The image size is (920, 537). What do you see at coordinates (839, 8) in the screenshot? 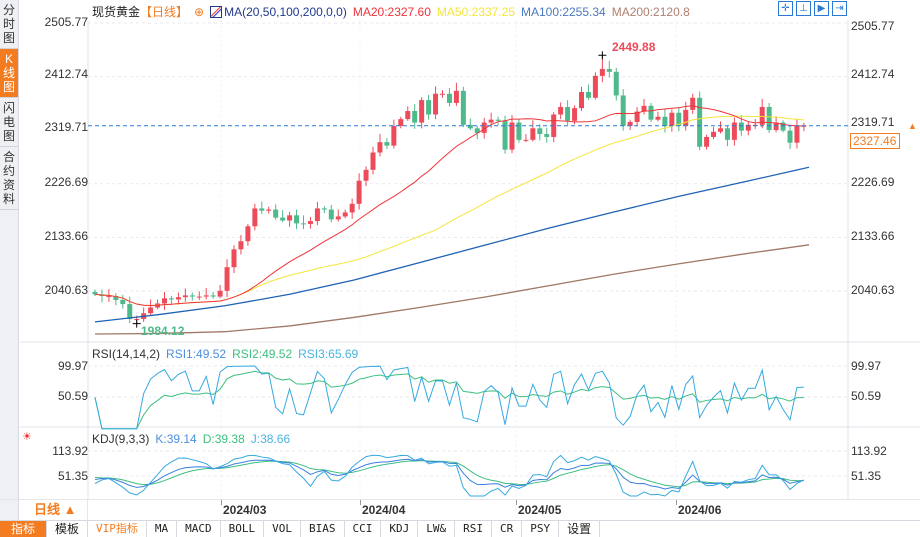
I see `jump-end-icon: ⇥` at bounding box center [839, 8].